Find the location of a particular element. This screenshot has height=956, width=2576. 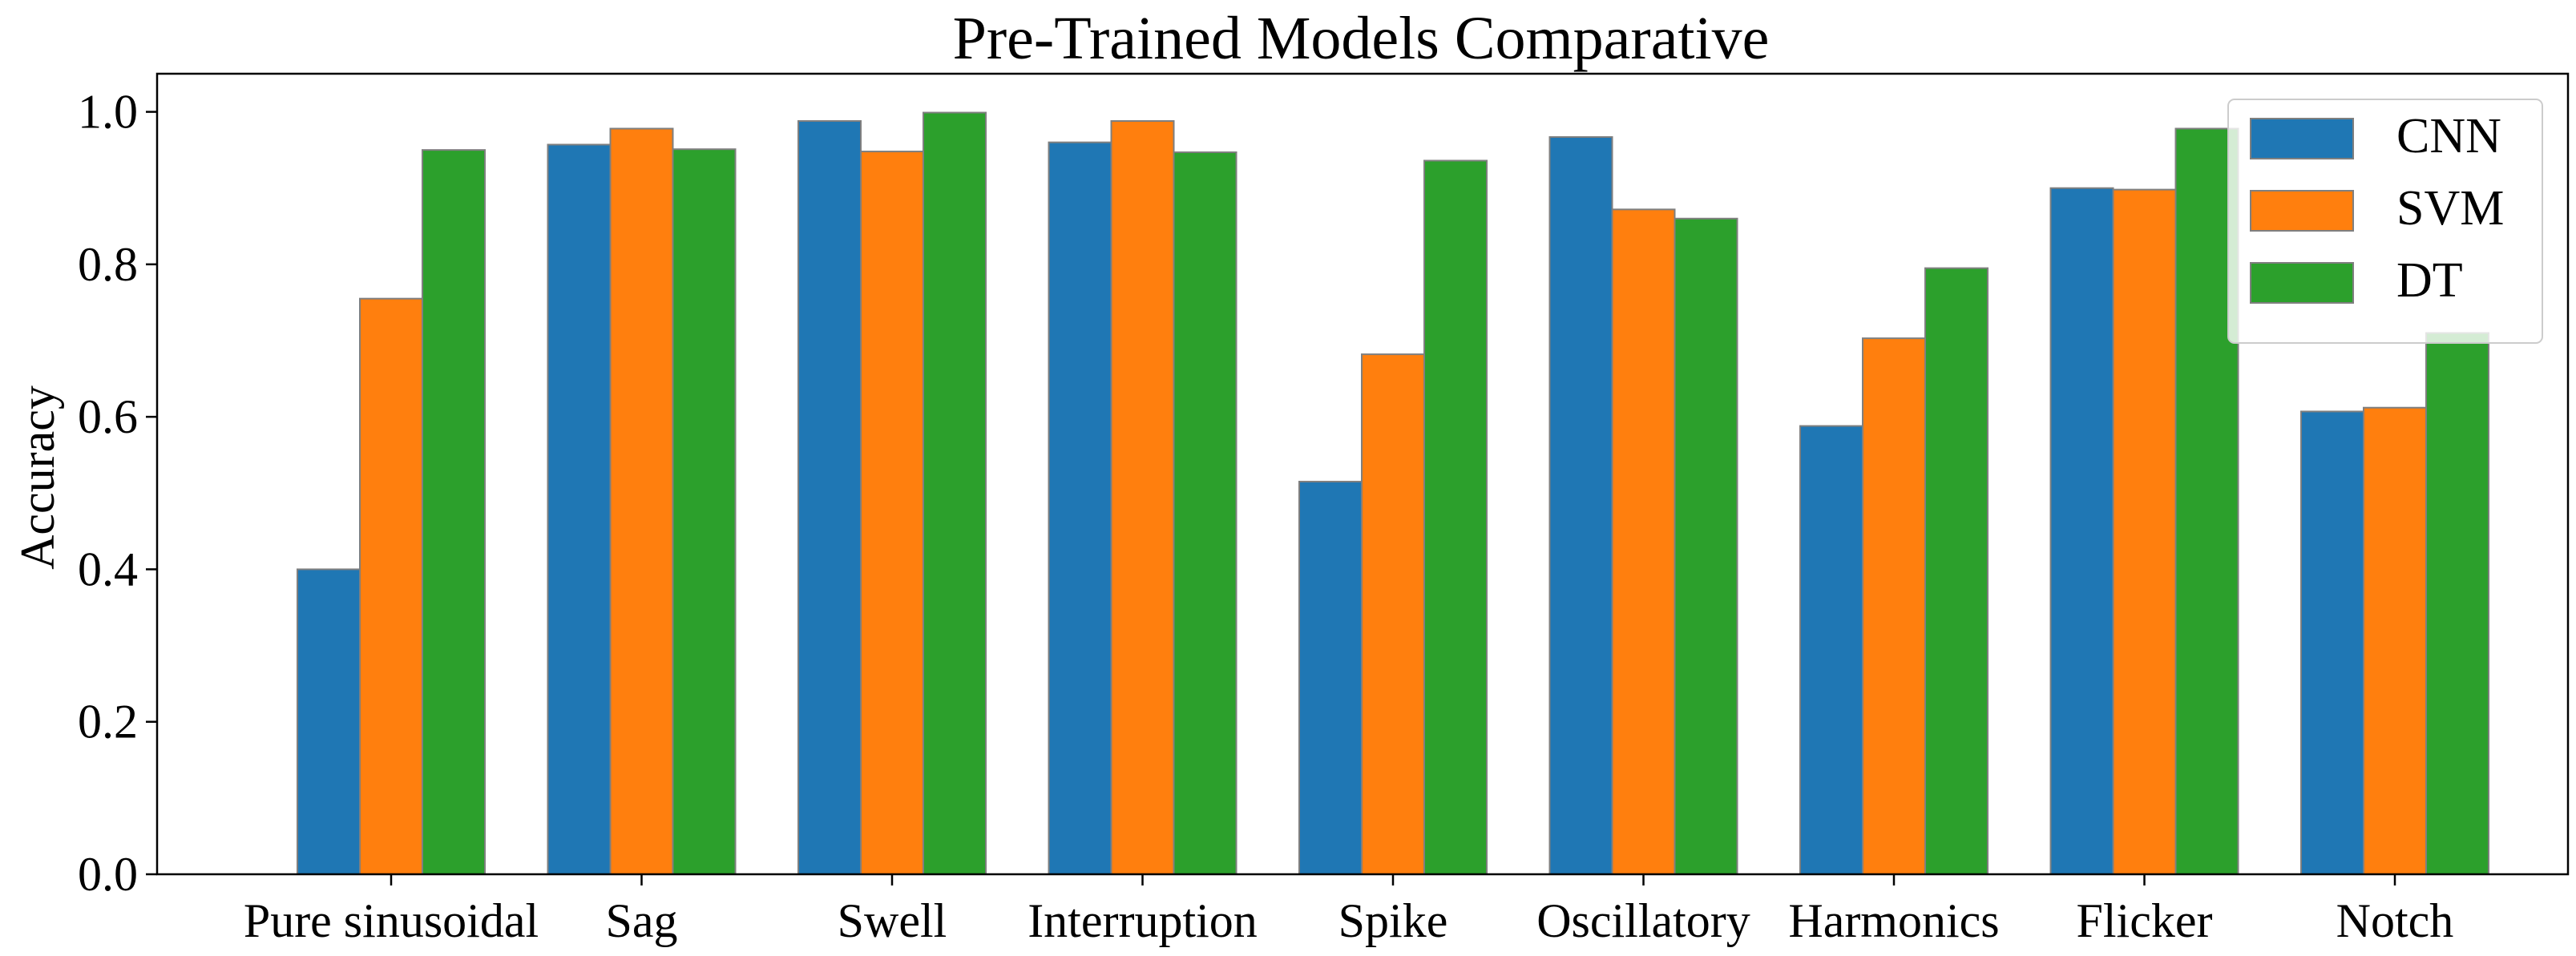

x-tick-label: Oscillatory is located at coordinates (1643, 921).